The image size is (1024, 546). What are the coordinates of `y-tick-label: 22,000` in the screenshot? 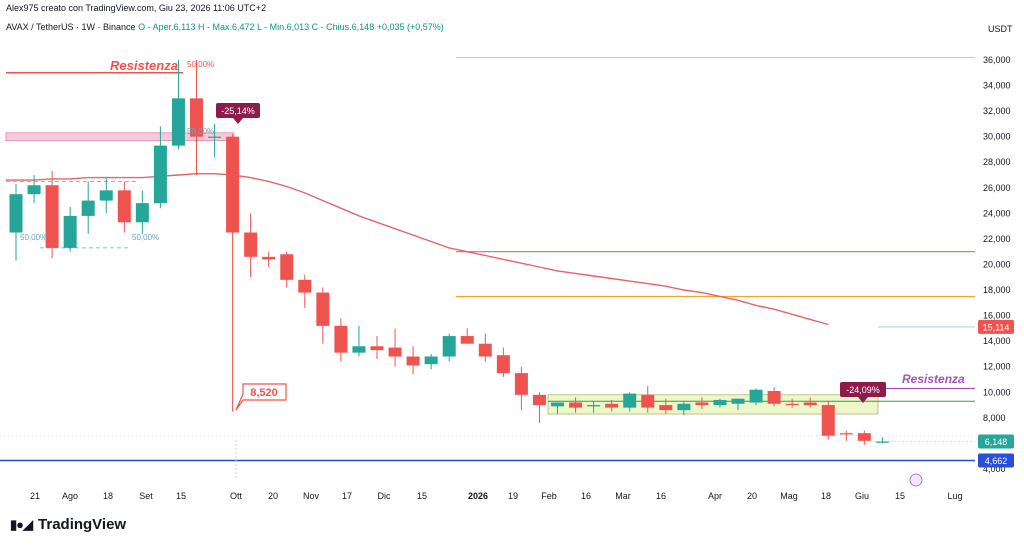 It's located at (997, 239).